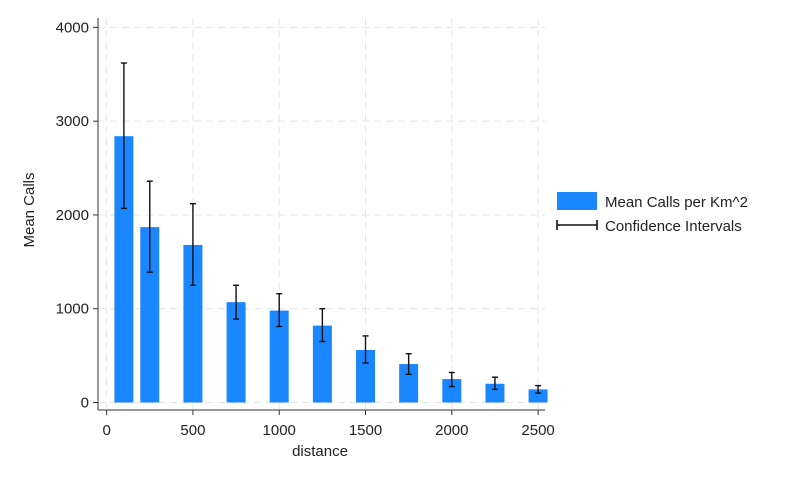 This screenshot has height=480, width=800. I want to click on y-tick-label: 3000, so click(72, 121).